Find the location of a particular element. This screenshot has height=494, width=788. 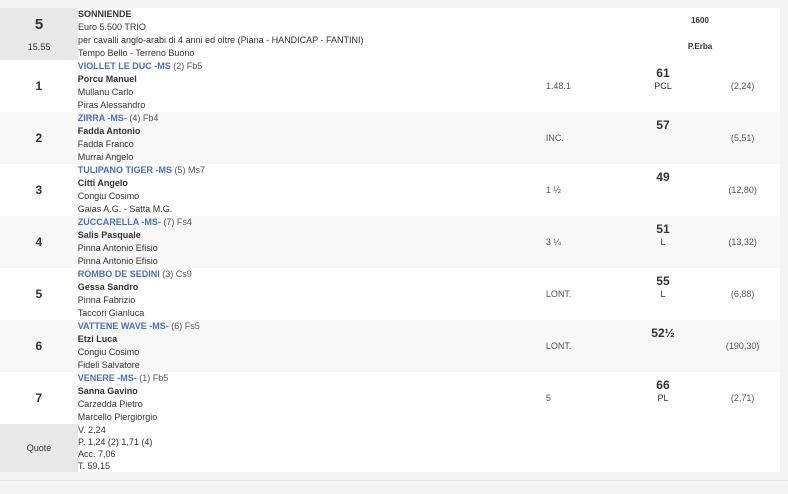

quote-line: Acc. 7,06 is located at coordinates (97, 454).